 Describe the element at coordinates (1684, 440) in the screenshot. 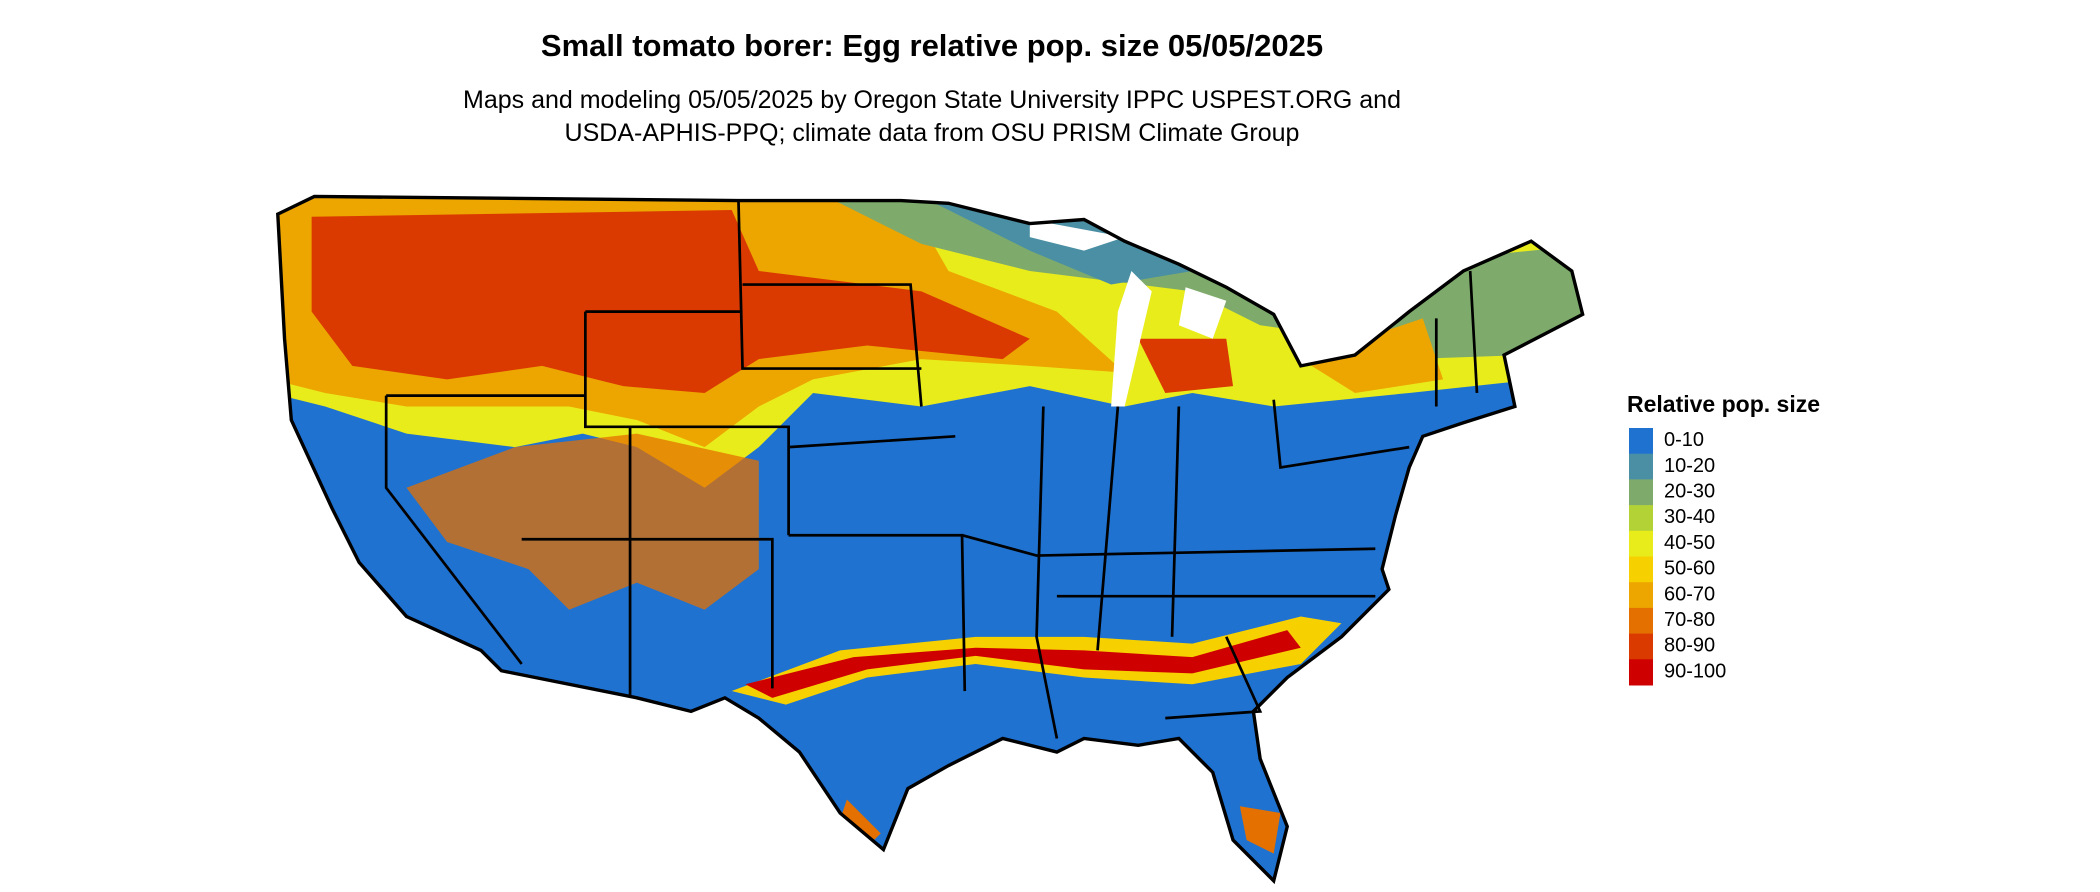

I see `legend-label: 0-10` at that location.